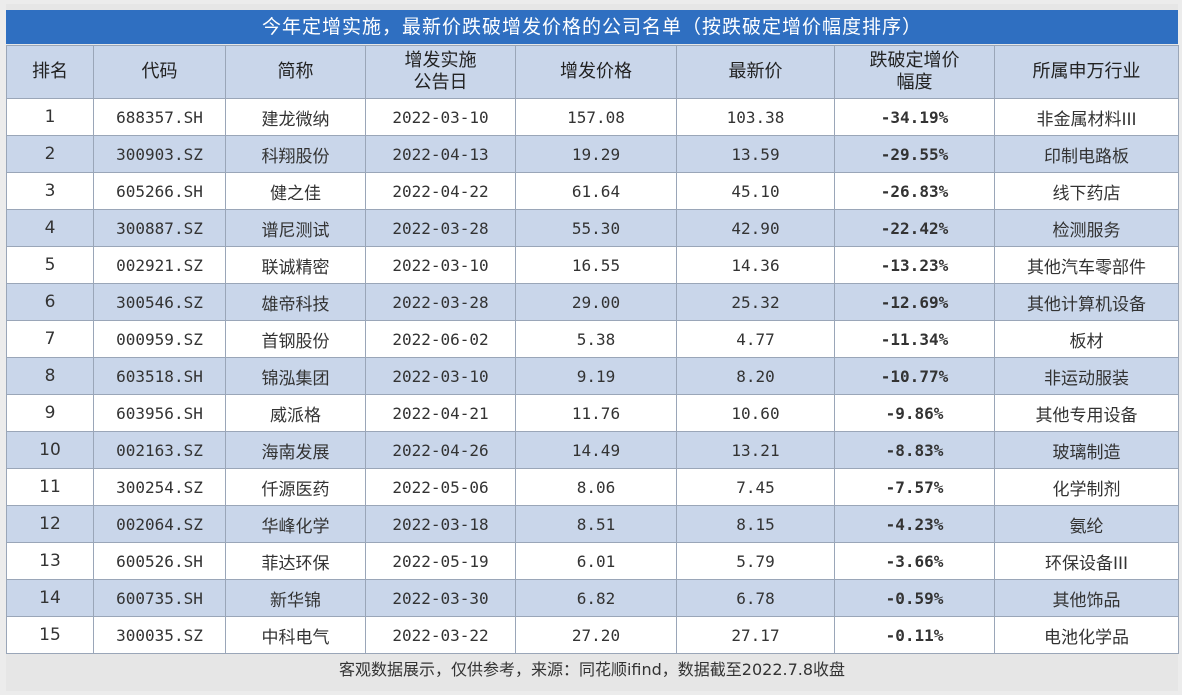 The height and width of the screenshot is (695, 1182). What do you see at coordinates (440, 72) in the screenshot?
I see `header-announce-date: 增发实施 公告日` at bounding box center [440, 72].